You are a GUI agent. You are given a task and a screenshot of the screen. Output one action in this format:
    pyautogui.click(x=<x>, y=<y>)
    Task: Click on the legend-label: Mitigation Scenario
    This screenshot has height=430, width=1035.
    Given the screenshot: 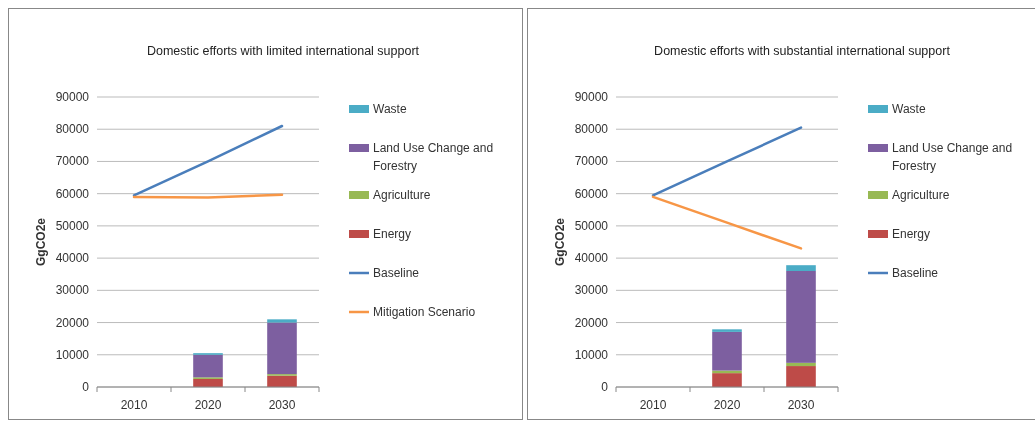 What is the action you would take?
    pyautogui.click(x=424, y=312)
    